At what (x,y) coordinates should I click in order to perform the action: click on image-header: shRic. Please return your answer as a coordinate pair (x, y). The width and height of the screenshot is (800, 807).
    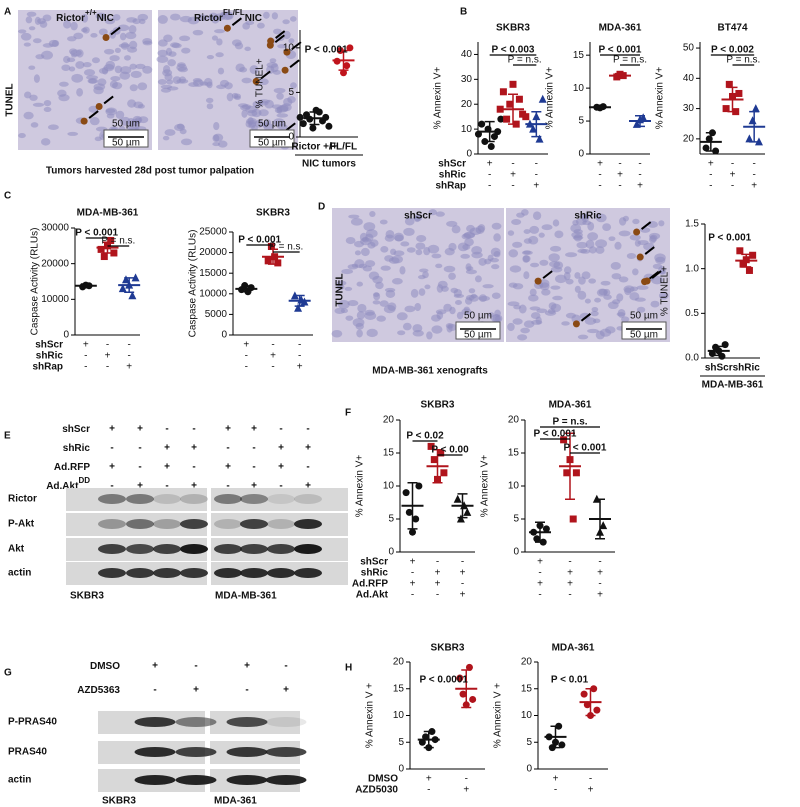
    Looking at the image, I should click on (588, 216).